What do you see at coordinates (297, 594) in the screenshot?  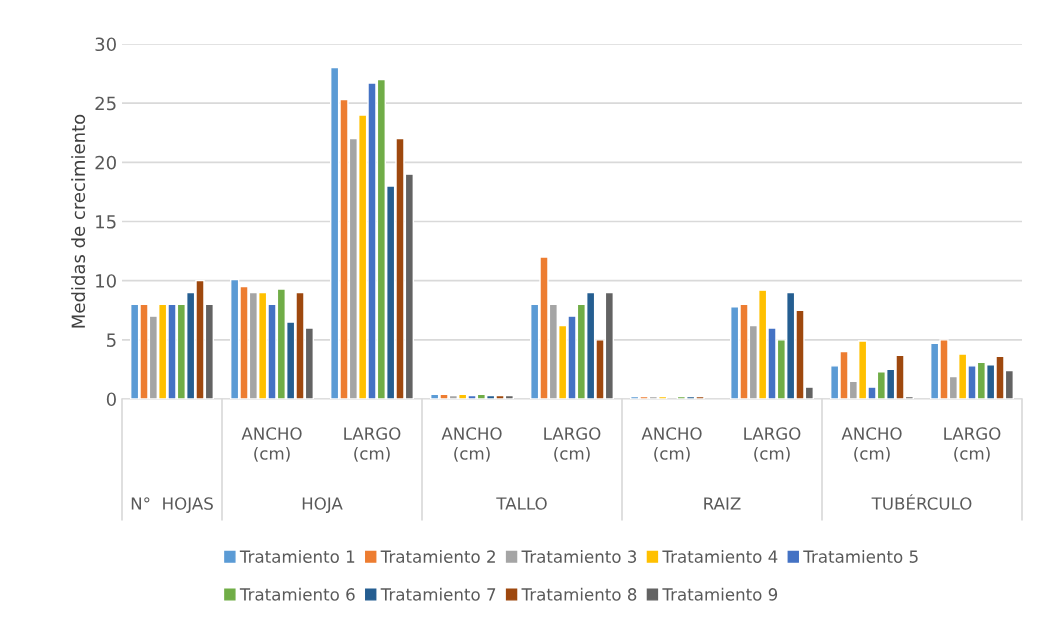 I see `legend-label: Tratamiento 6` at bounding box center [297, 594].